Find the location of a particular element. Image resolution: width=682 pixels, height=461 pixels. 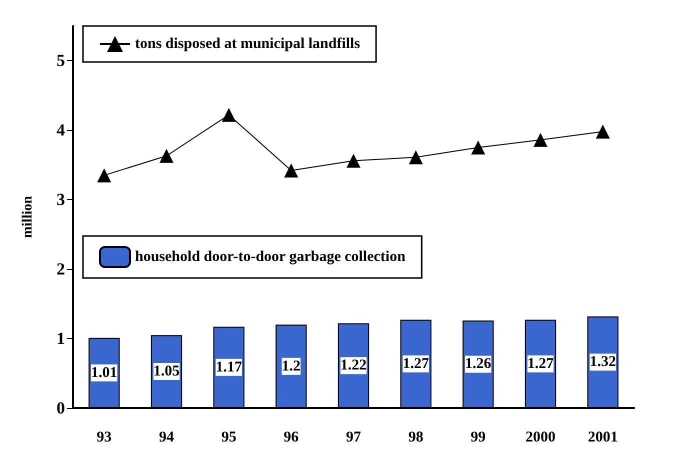

data-label: 1.2 is located at coordinates (291, 366).